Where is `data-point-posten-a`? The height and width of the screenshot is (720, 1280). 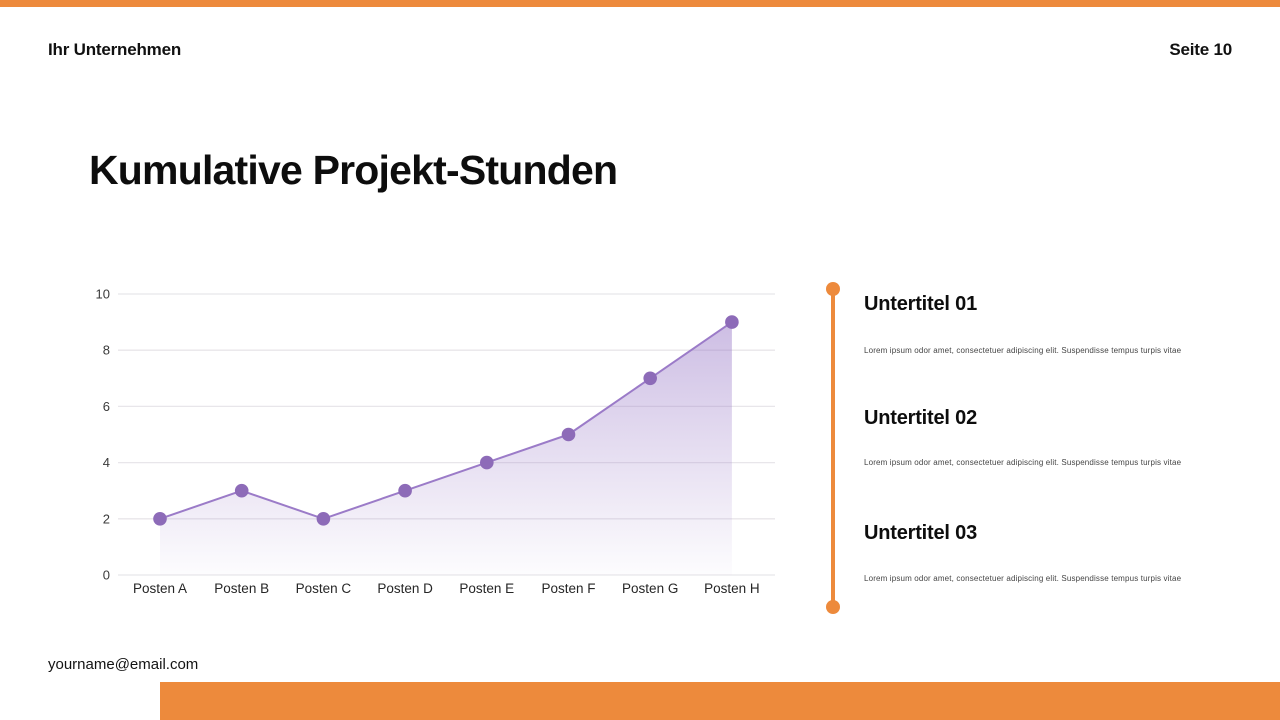 data-point-posten-a is located at coordinates (160, 519).